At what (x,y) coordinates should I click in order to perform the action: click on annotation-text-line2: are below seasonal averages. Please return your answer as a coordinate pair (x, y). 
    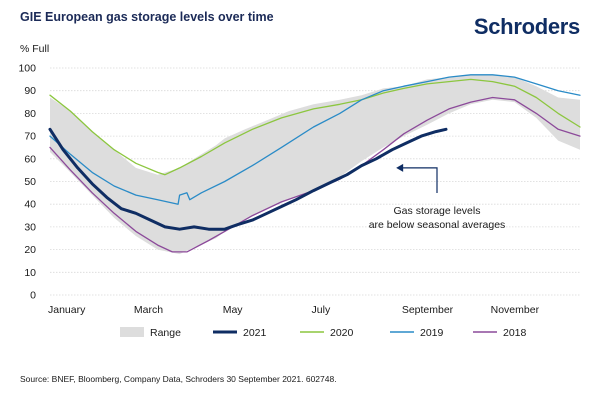
    Looking at the image, I should click on (437, 225).